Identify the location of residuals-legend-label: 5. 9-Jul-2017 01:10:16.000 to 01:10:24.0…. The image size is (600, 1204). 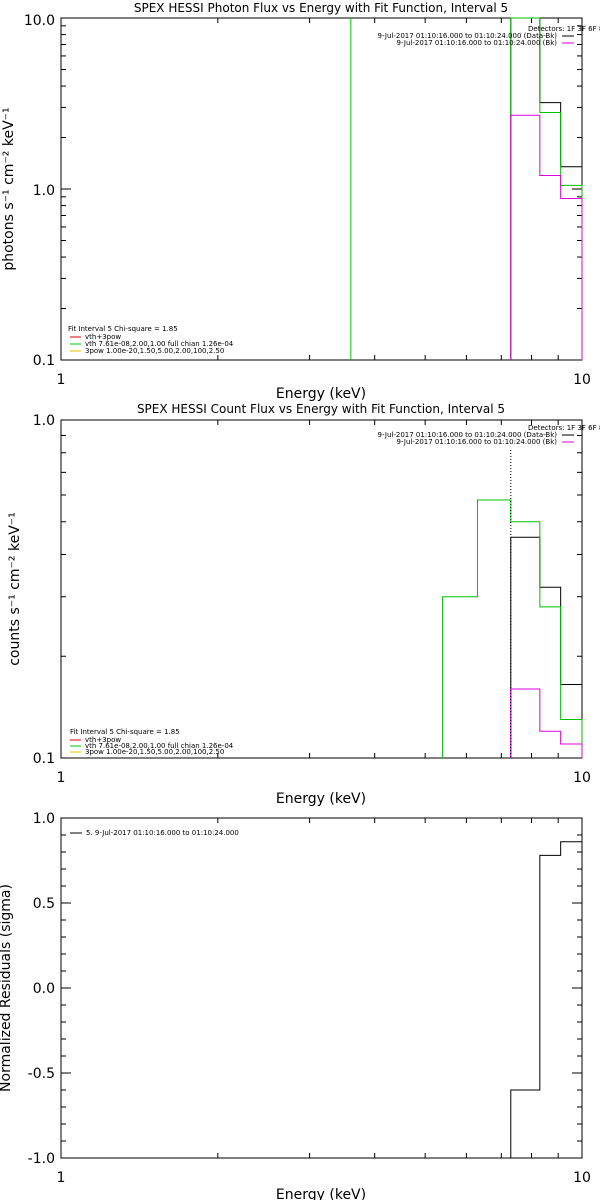
(162, 833).